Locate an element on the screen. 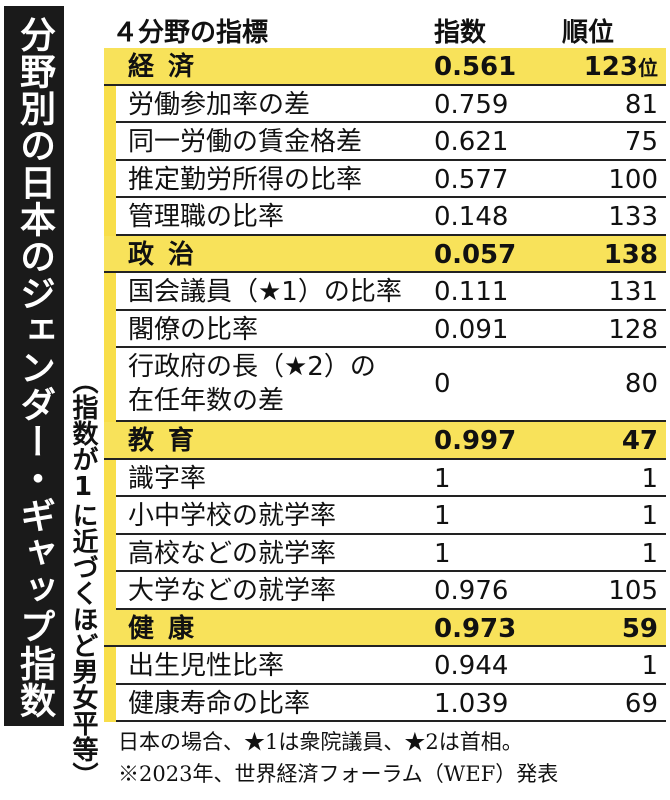 The width and height of the screenshot is (670, 800). page-title: 分野別の日本のジェンダー・ギャップ指数 is located at coordinates (34, 366).